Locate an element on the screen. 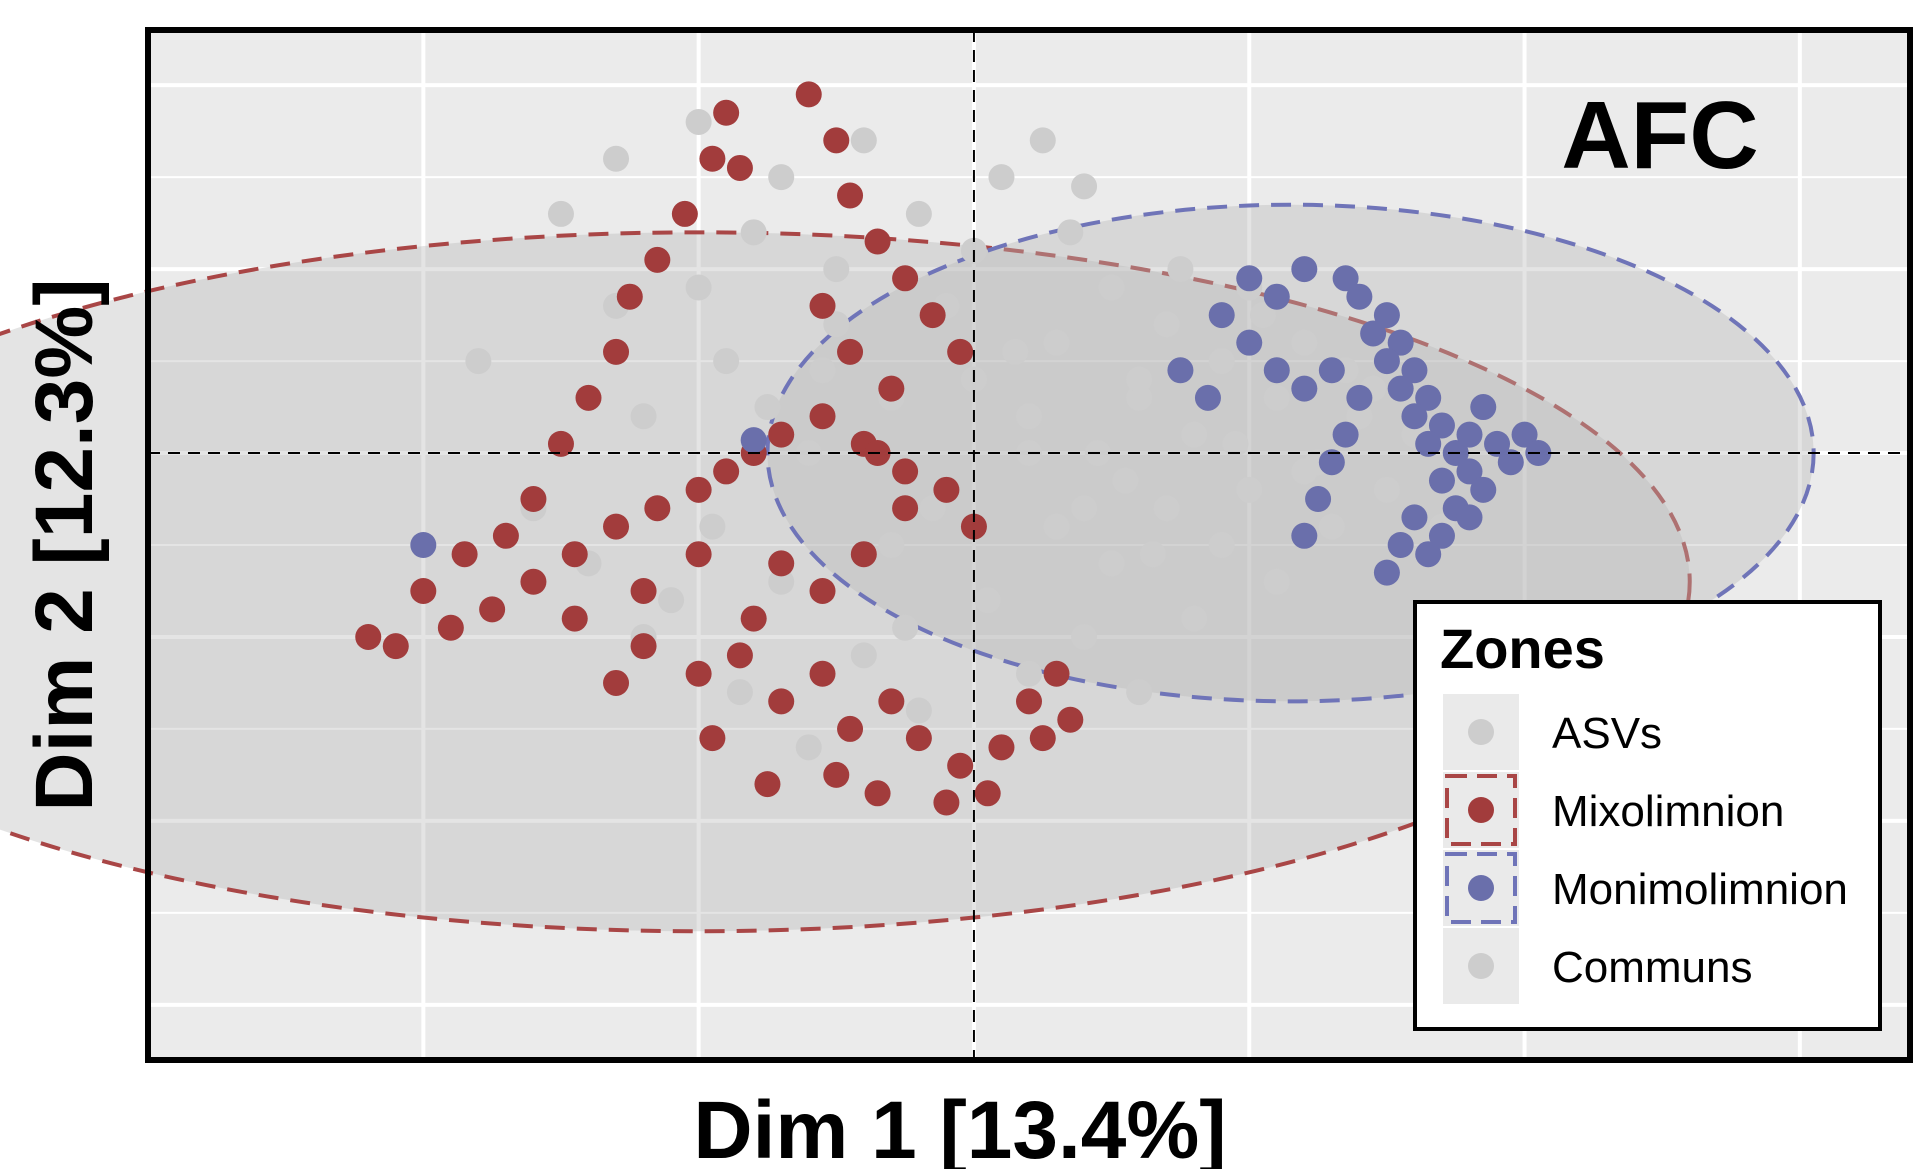 The image size is (1914, 1169). legend-label-communs: Communs is located at coordinates (1652, 967).